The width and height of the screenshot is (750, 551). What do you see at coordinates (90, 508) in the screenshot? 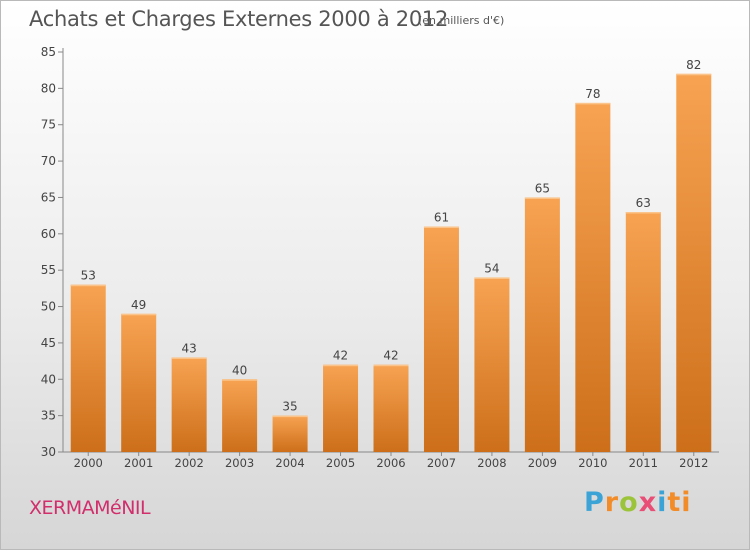
I see `commune-name: XERMAMéNIL` at bounding box center [90, 508].